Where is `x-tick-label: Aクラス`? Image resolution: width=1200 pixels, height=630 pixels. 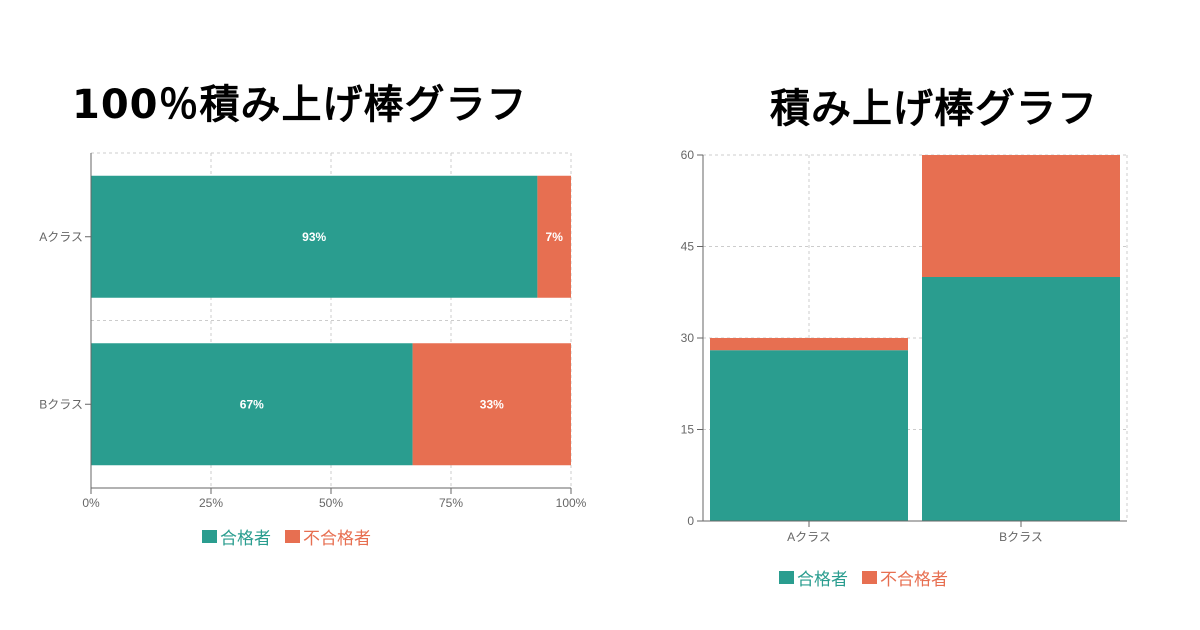 x-tick-label: Aクラス is located at coordinates (809, 537).